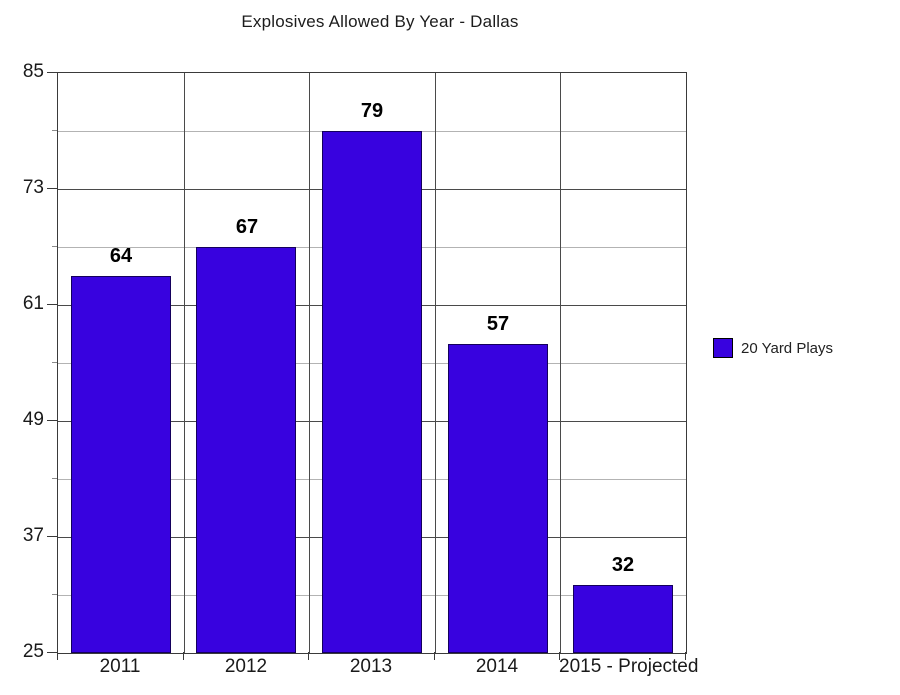 The width and height of the screenshot is (900, 695). I want to click on x-axis-label: 2013, so click(371, 666).